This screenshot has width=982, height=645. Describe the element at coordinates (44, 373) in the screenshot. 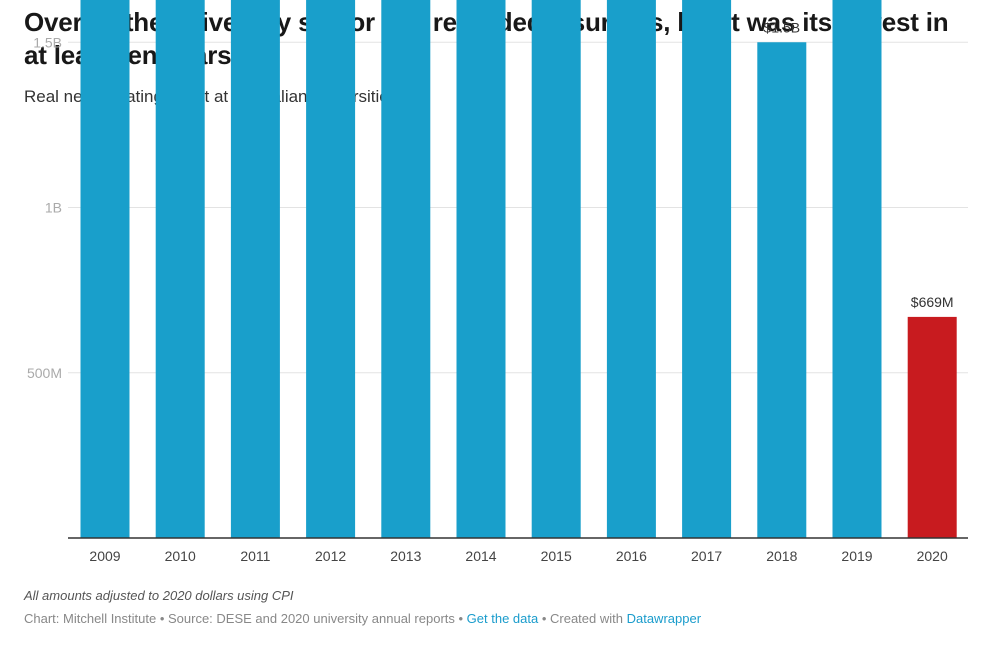

I see `y-tick-label: 500M` at that location.